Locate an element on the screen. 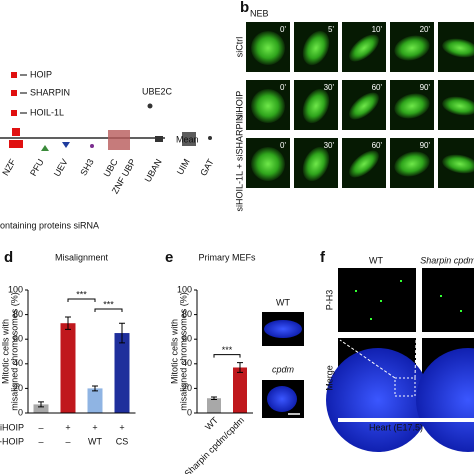 This screenshot has height=474, width=474. mean-label: Mean is located at coordinates (187, 139).